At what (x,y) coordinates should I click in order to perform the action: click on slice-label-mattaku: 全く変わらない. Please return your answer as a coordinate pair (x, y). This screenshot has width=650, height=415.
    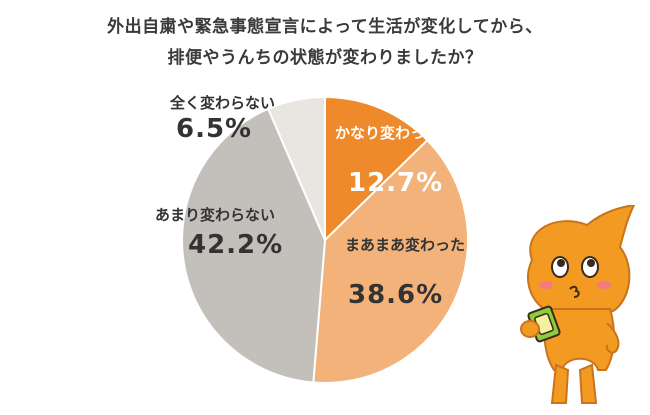
    Looking at the image, I should click on (223, 103).